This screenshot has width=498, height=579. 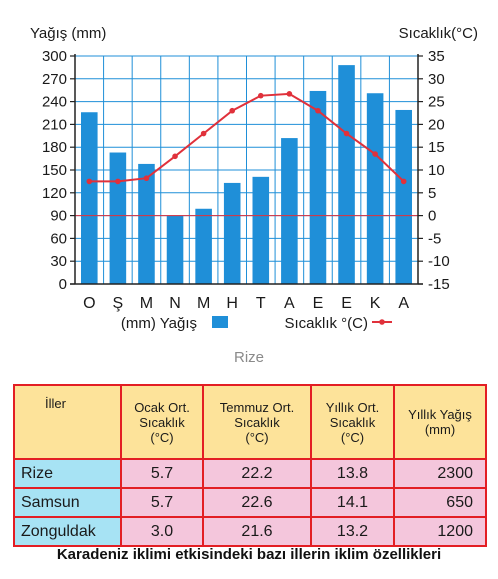 What do you see at coordinates (440, 502) in the screenshot?
I see `value-cell: 650` at bounding box center [440, 502].